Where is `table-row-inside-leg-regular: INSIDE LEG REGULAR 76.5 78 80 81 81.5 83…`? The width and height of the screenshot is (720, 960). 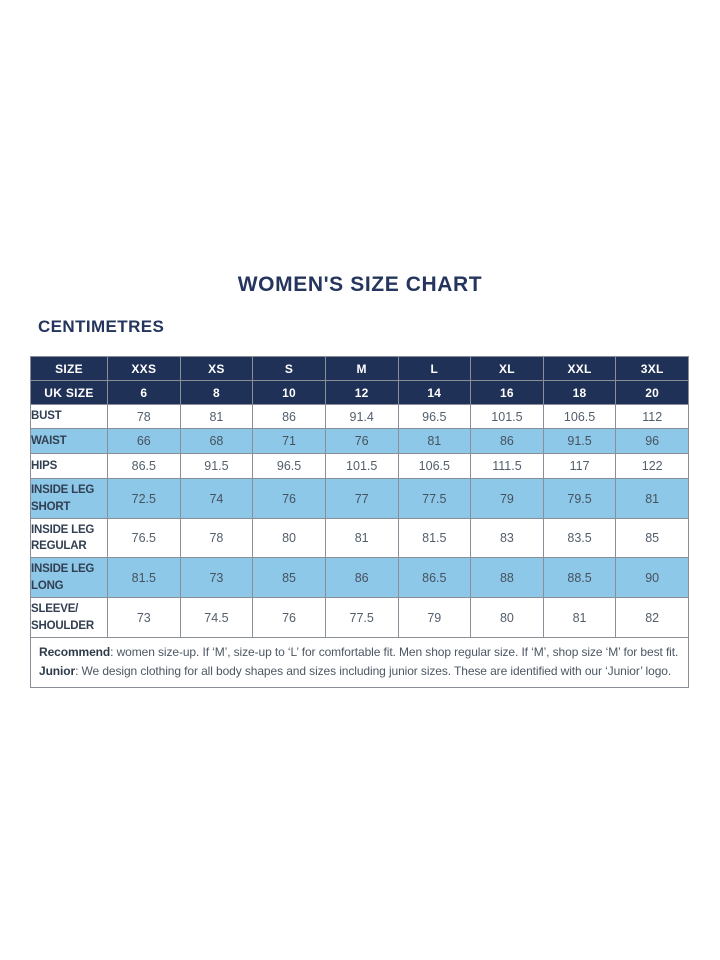
table-row-inside-leg-regular: INSIDE LEG REGULAR 76.5 78 80 81 81.5 83… is located at coordinates (359, 538).